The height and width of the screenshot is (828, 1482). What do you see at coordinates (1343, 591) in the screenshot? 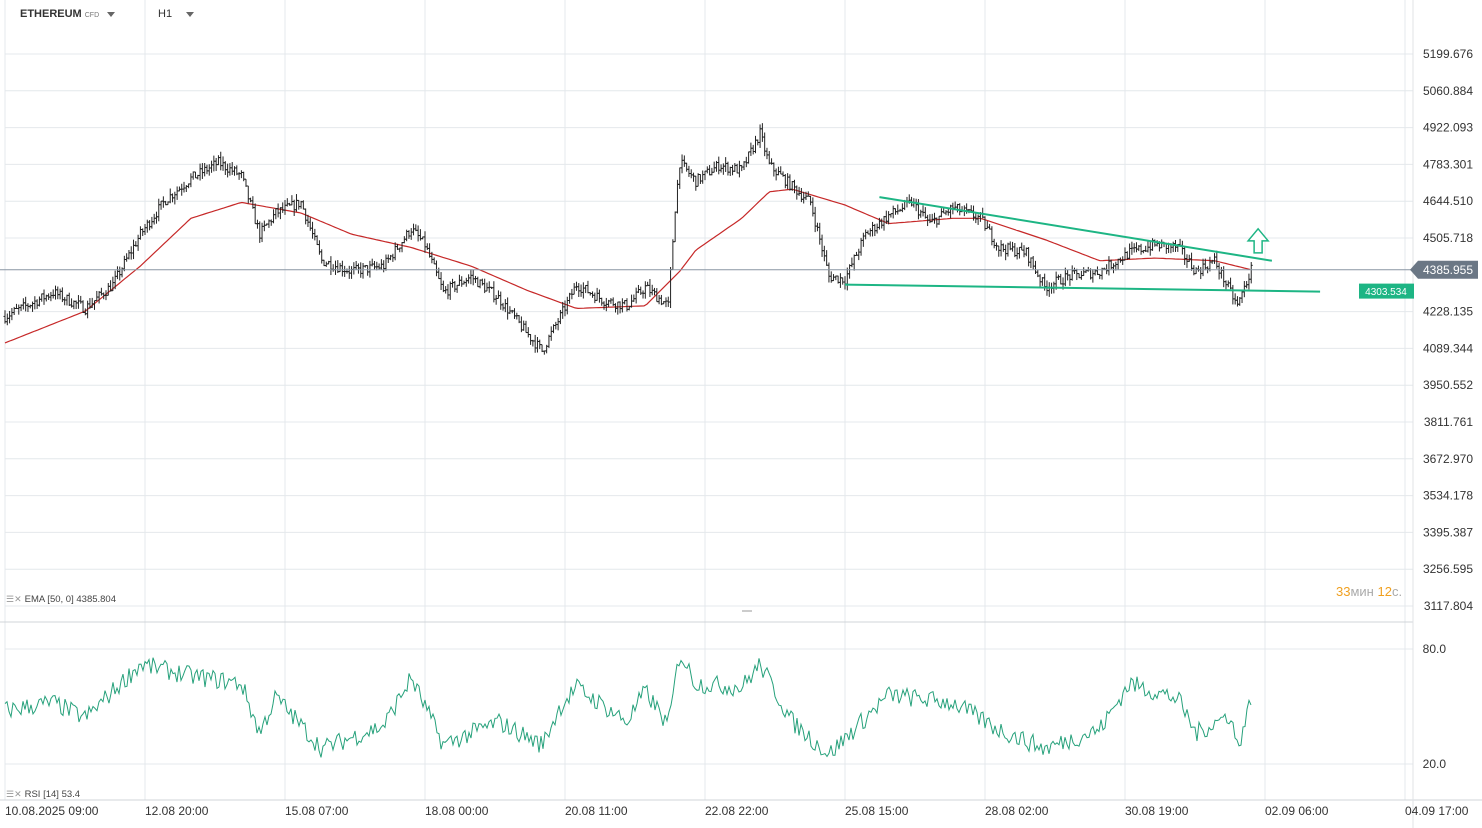
I see `countdown-minutes: 33` at bounding box center [1343, 591].